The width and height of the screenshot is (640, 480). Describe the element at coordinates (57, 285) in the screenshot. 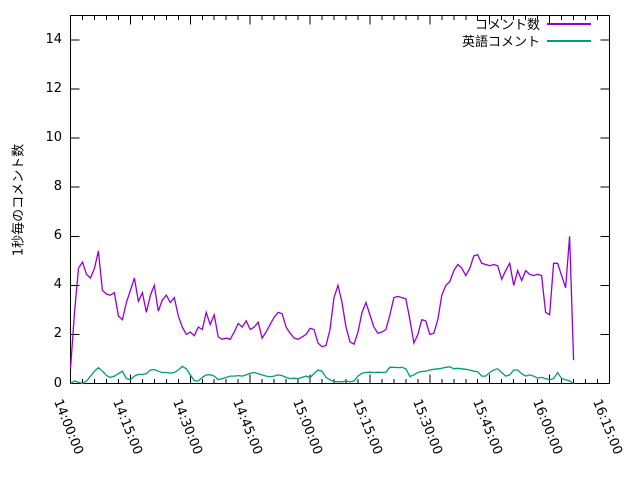

I see `y-tick-label: 4` at that location.